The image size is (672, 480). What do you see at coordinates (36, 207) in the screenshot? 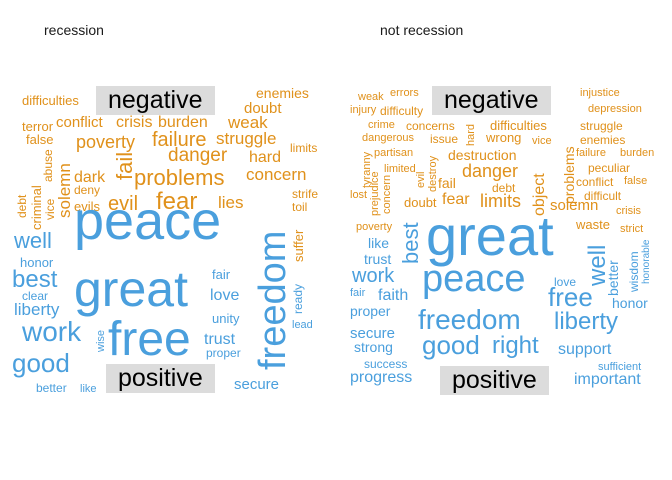
I see `word: criminal` at bounding box center [36, 207].